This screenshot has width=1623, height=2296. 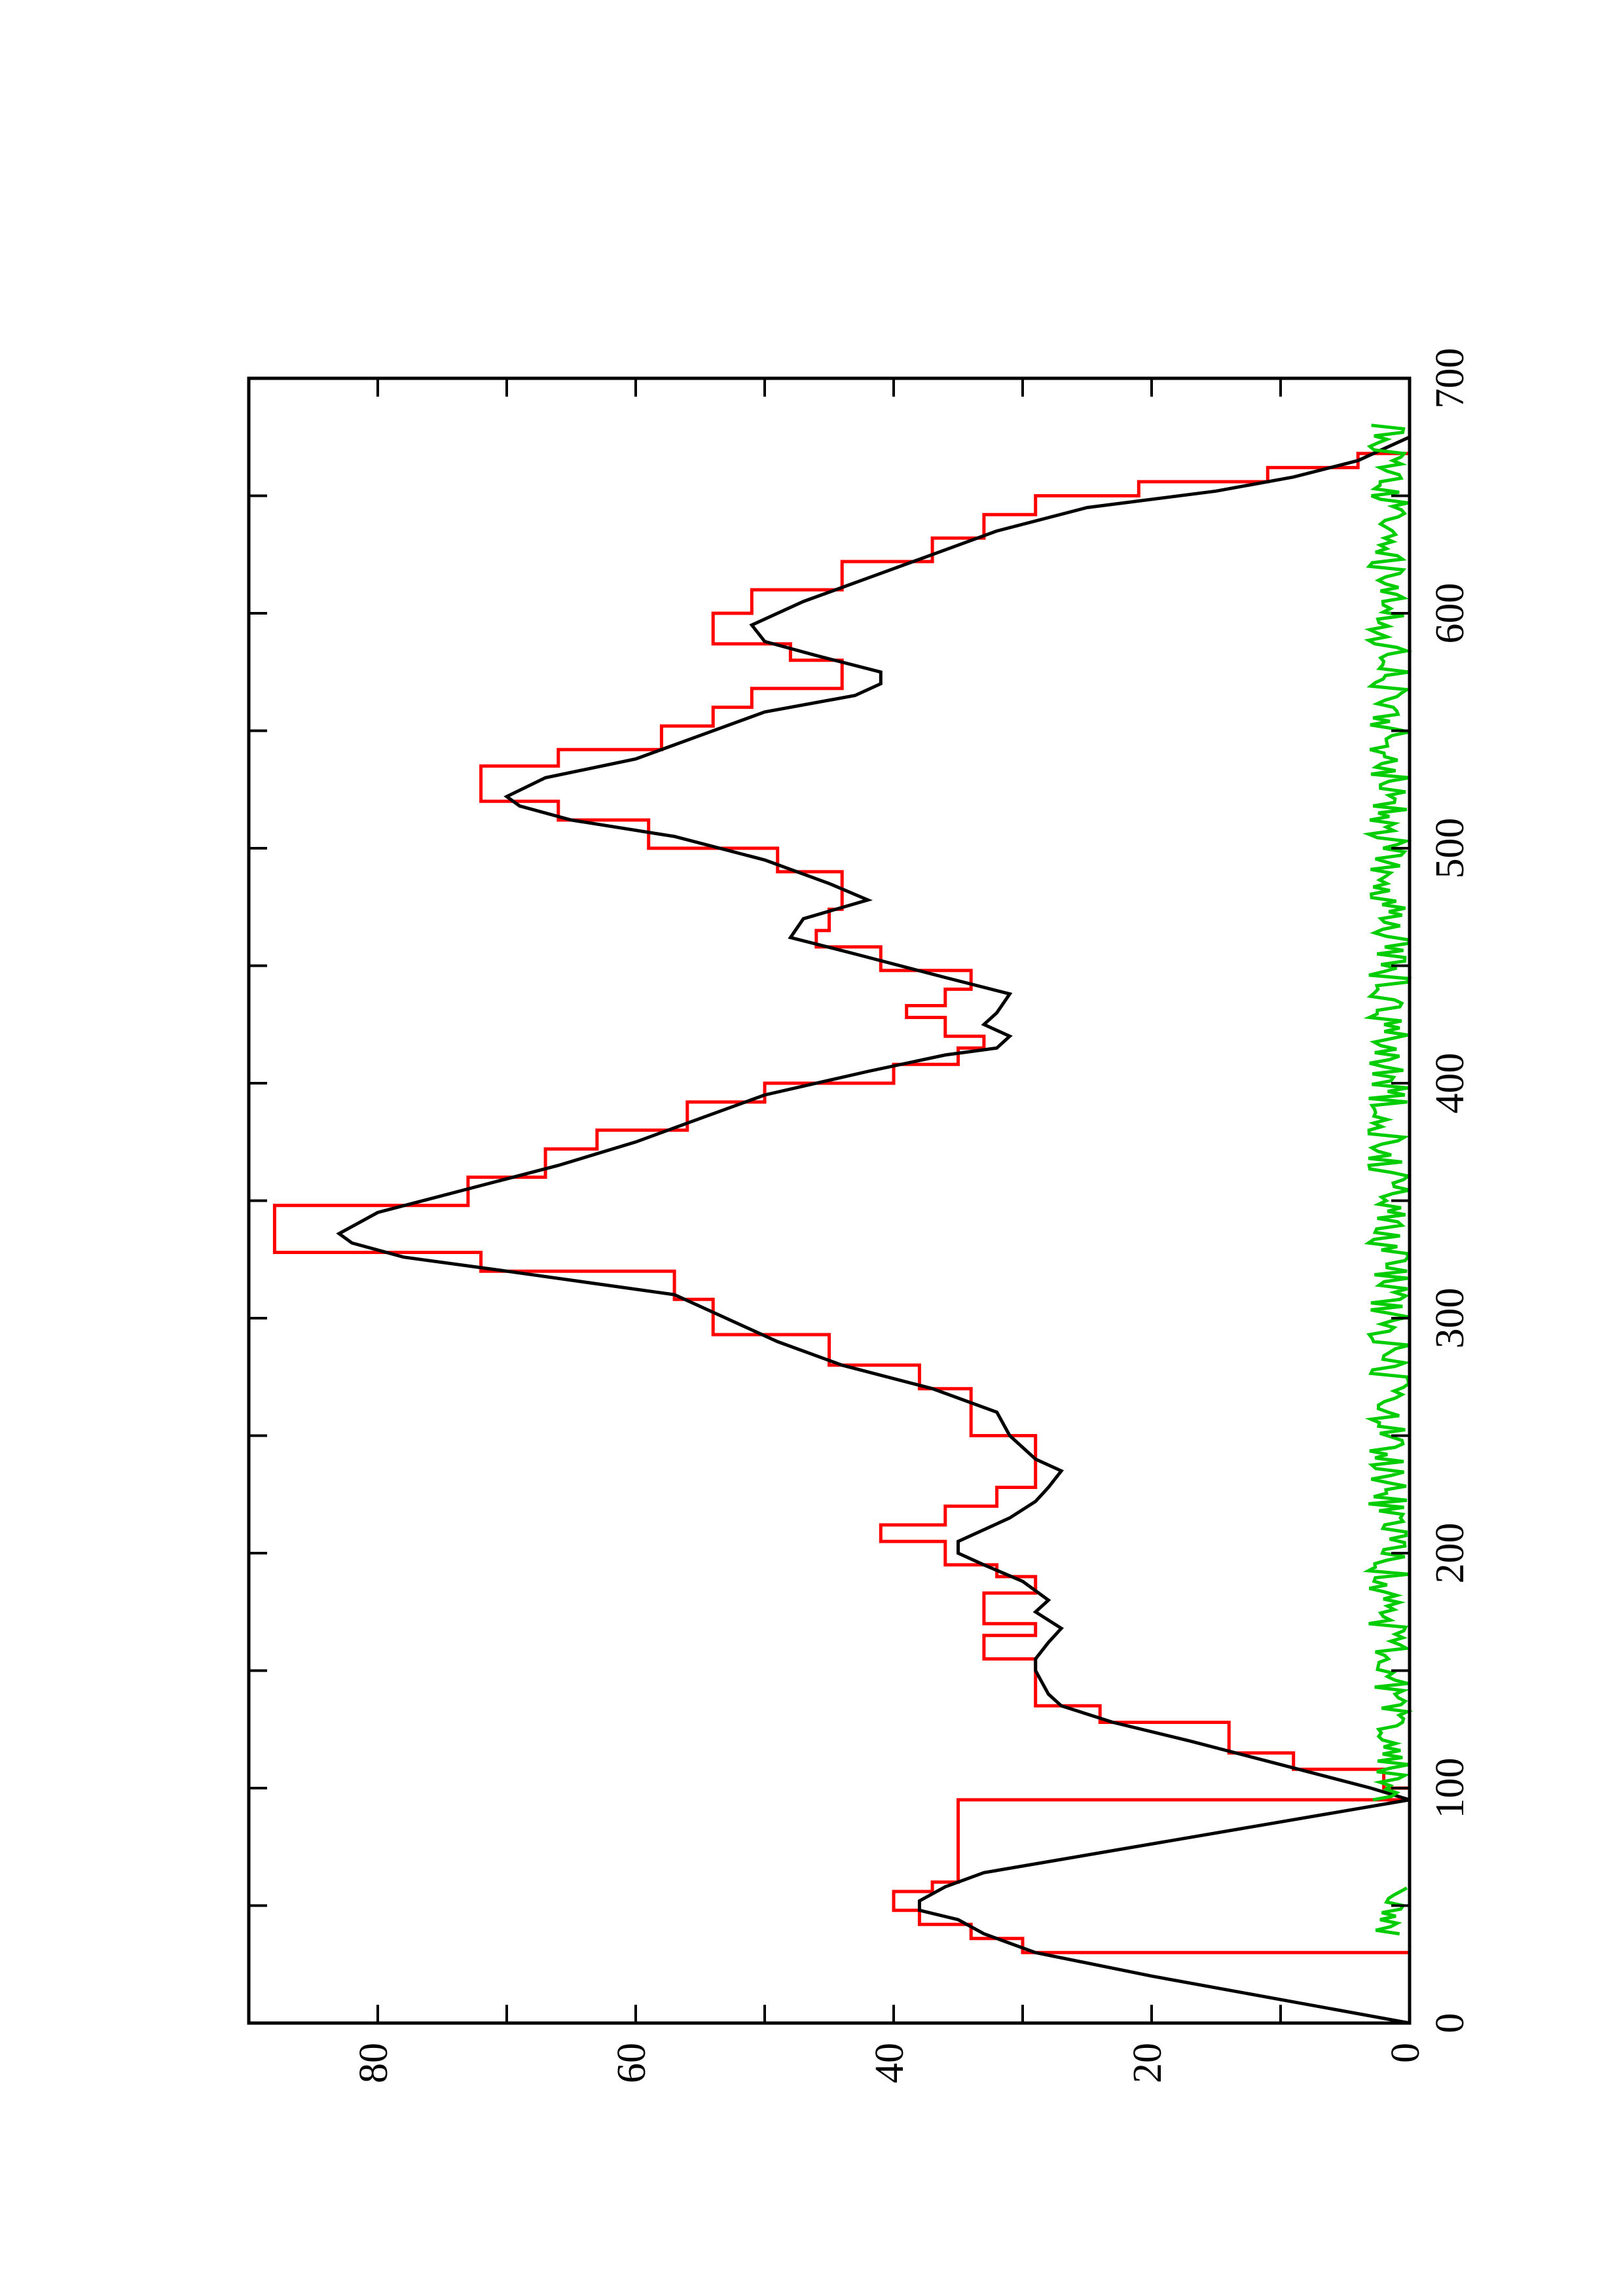 I want to click on y-tick-label-0: 0, so click(x=1405, y=2053).